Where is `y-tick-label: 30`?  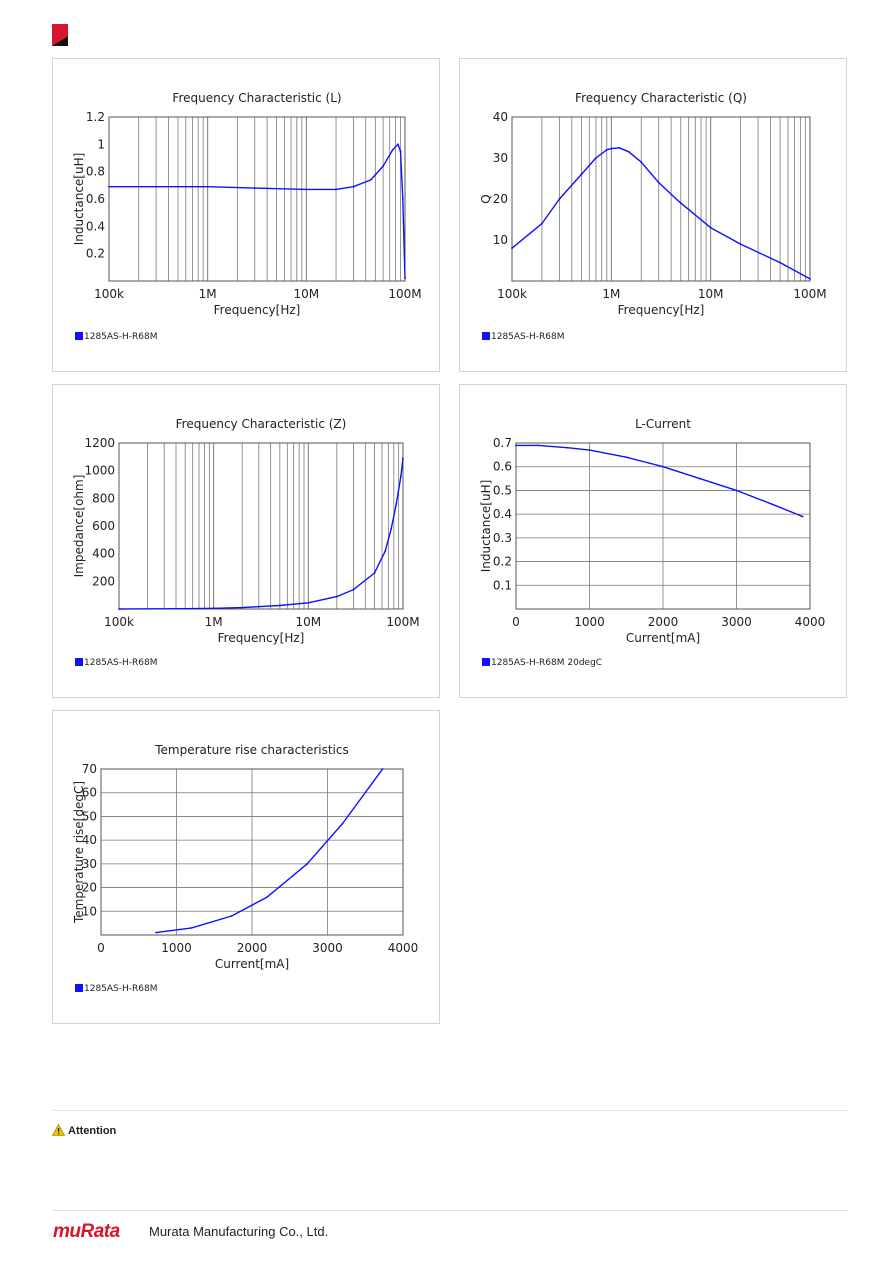 y-tick-label: 30 is located at coordinates (500, 158).